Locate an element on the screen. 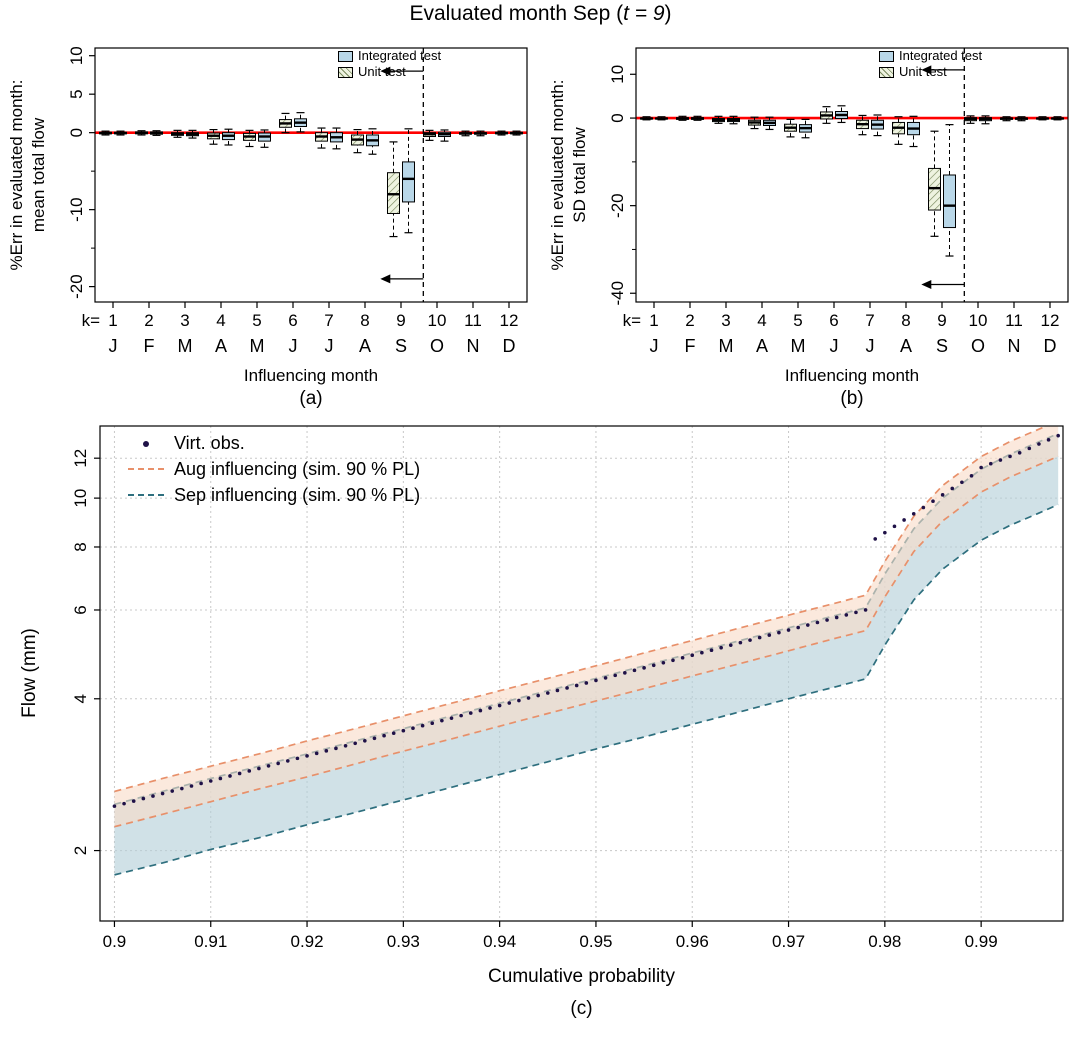 This screenshot has height=1039, width=1081. k-number-label: 12 is located at coordinates (1050, 320).